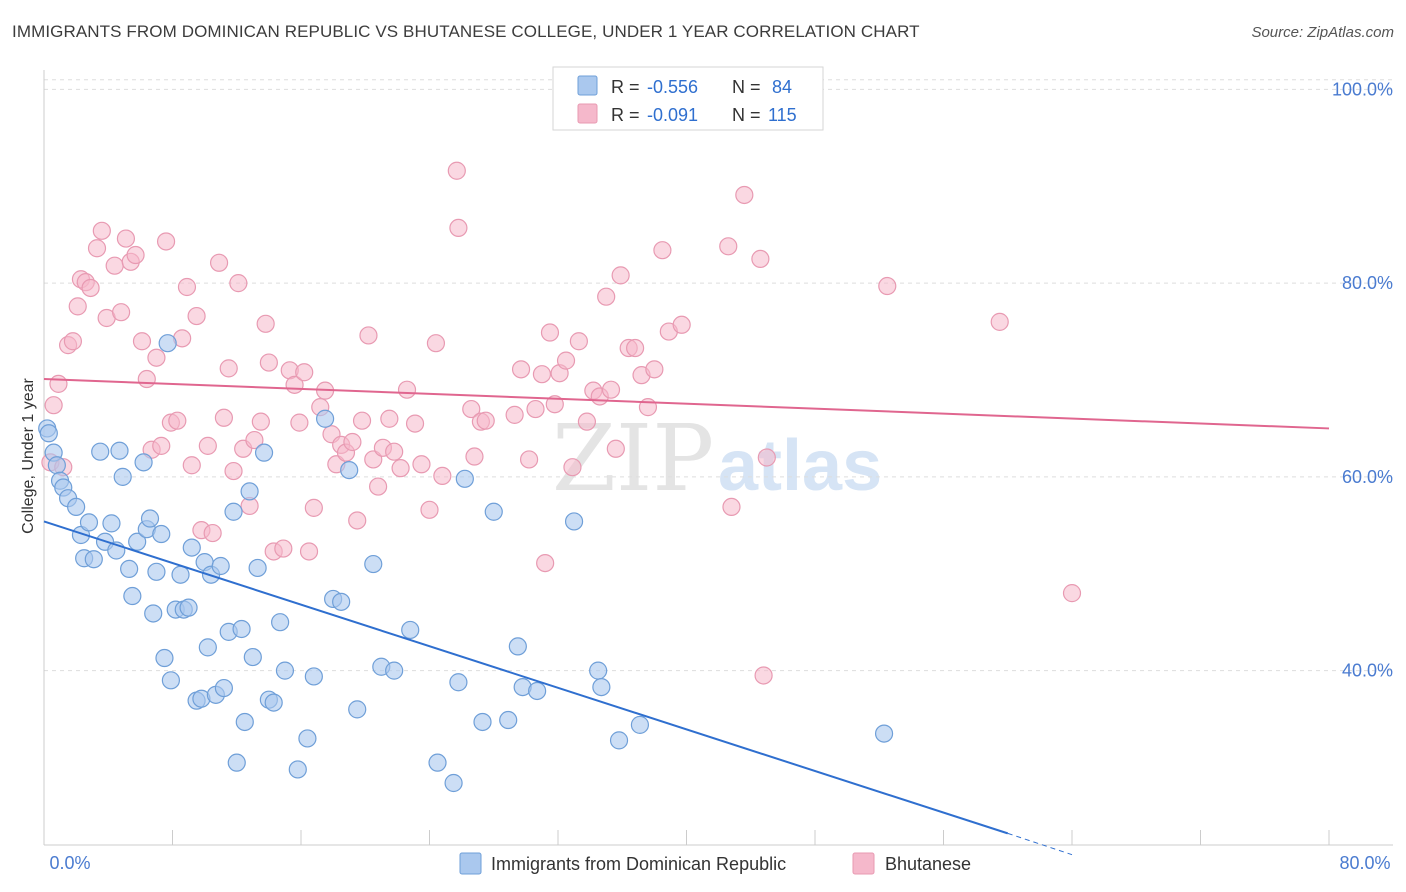 This screenshot has width=1406, height=892. What do you see at coordinates (746, 87) in the screenshot?
I see `blue-n-label: N =` at bounding box center [746, 87].